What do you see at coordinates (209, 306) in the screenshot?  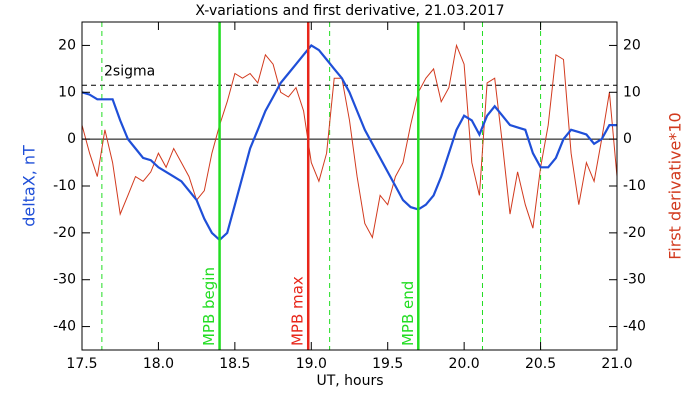 I see `event-label: MPB begin` at bounding box center [209, 306].